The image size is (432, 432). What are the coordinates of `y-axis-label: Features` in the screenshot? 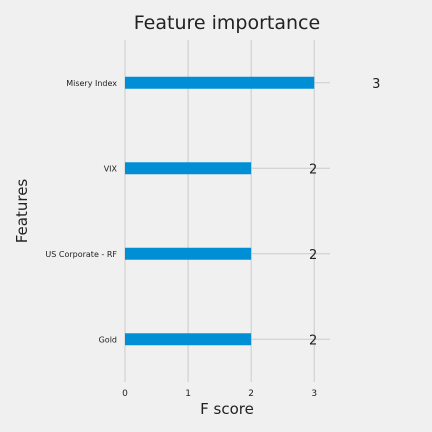 It's located at (22, 211).